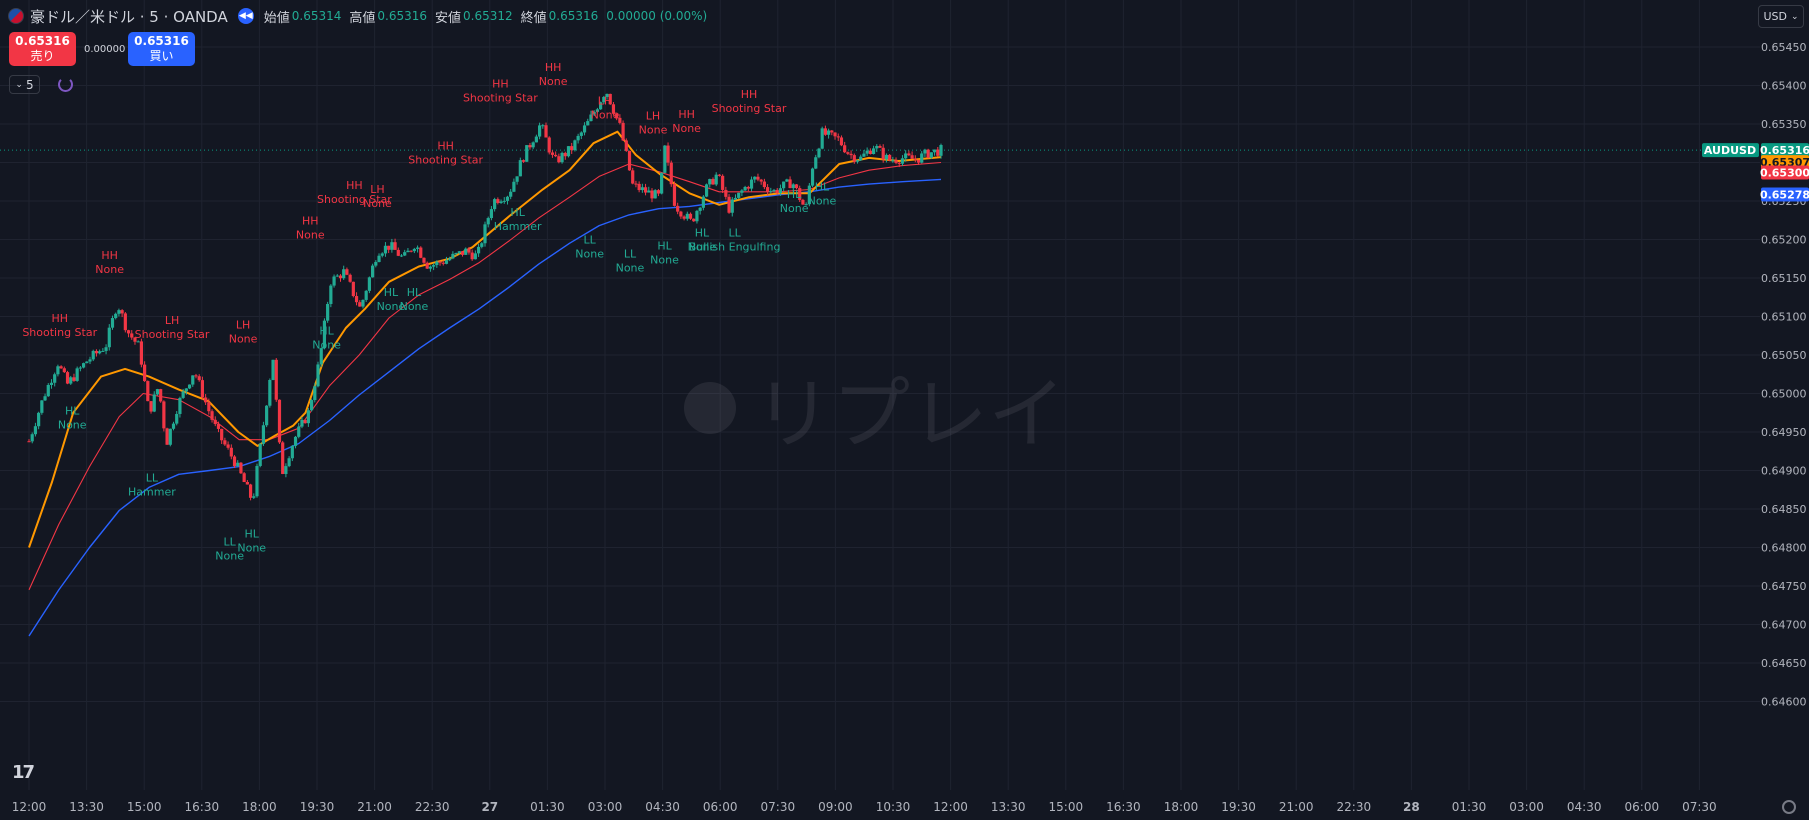 The height and width of the screenshot is (820, 1809). What do you see at coordinates (1781, 16) in the screenshot?
I see `currency-selector: USD ⌄` at bounding box center [1781, 16].